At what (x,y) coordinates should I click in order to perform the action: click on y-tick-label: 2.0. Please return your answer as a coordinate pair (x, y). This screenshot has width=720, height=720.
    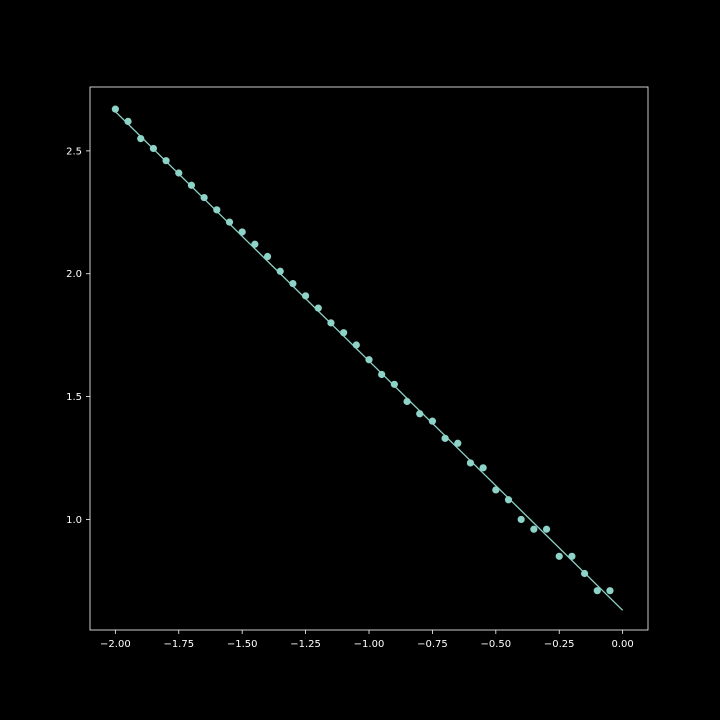
    Looking at the image, I should click on (74, 274).